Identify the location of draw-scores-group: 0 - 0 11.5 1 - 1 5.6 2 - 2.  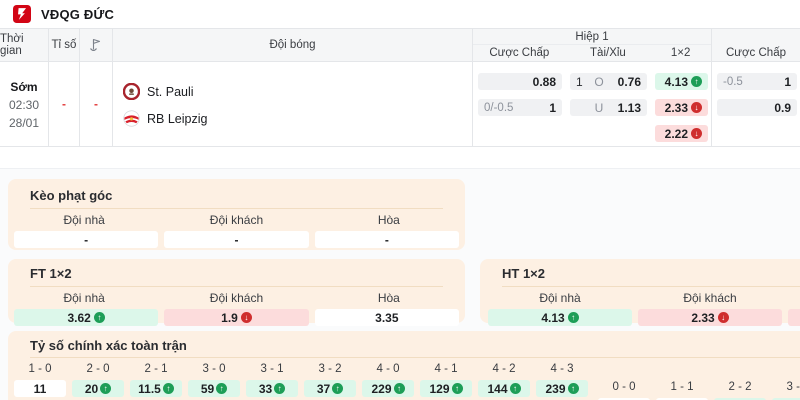
(699, 390).